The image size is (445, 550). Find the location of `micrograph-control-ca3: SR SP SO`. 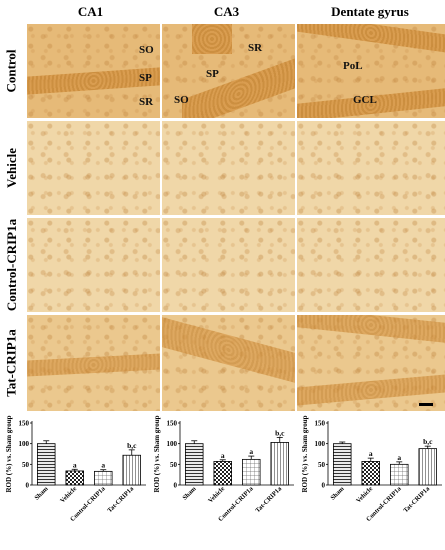

micrograph-control-ca3: SR SP SO is located at coordinates (228, 71).